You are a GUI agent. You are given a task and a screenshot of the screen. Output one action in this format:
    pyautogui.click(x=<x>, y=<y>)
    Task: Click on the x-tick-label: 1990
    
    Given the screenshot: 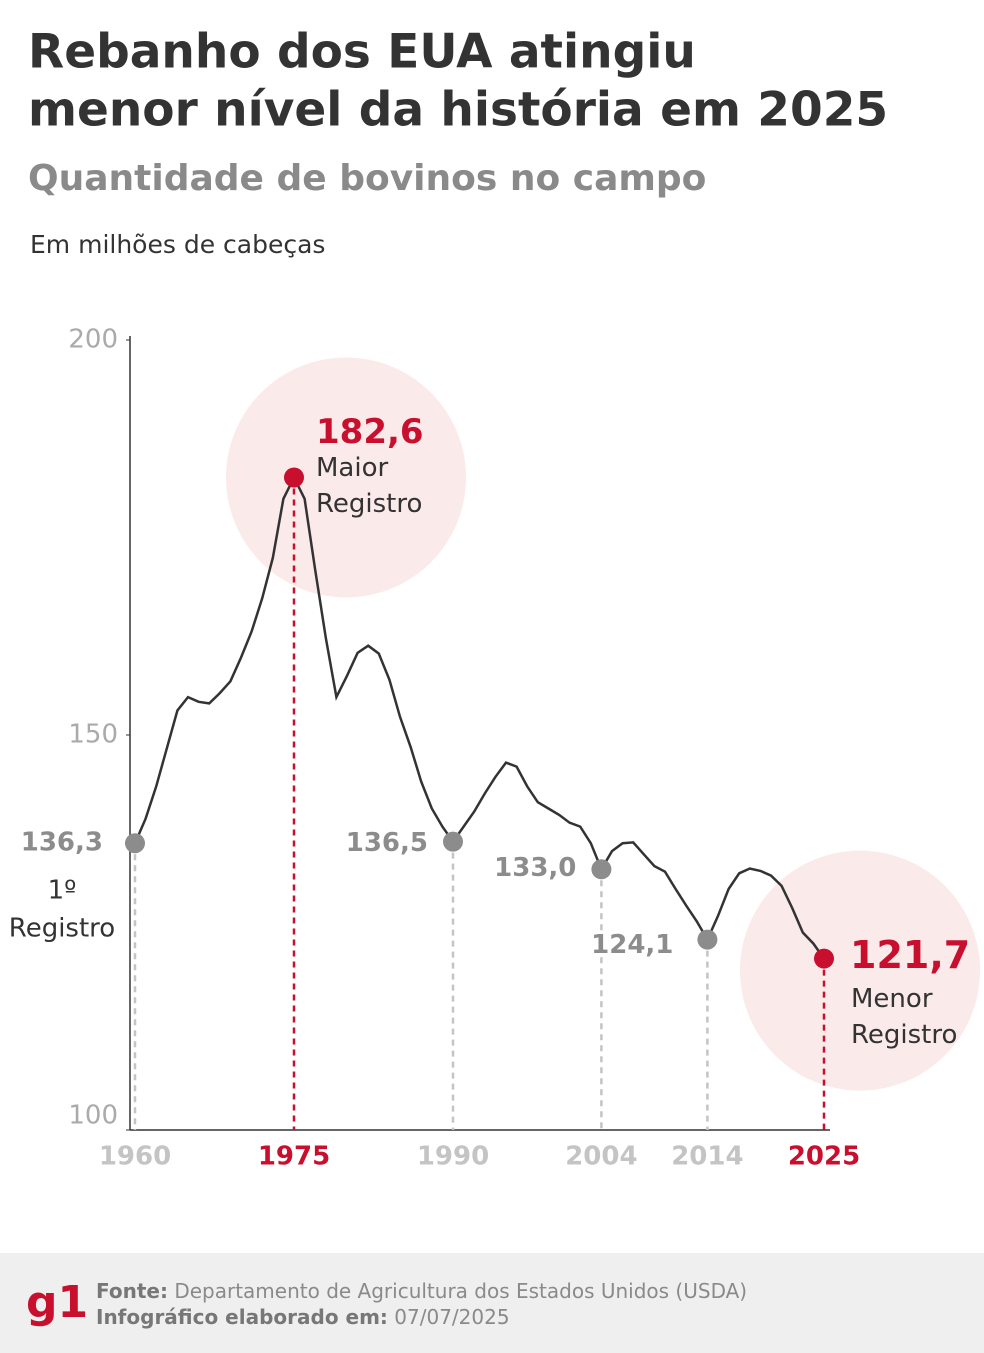 What is the action you would take?
    pyautogui.click(x=453, y=1157)
    